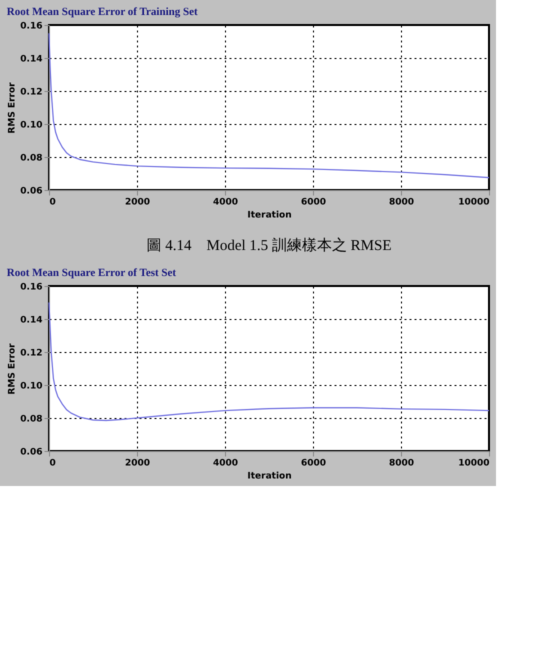 The image size is (549, 645). What do you see at coordinates (91, 273) in the screenshot?
I see `chart-title: Root Mean Square Error of Test Set` at bounding box center [91, 273].